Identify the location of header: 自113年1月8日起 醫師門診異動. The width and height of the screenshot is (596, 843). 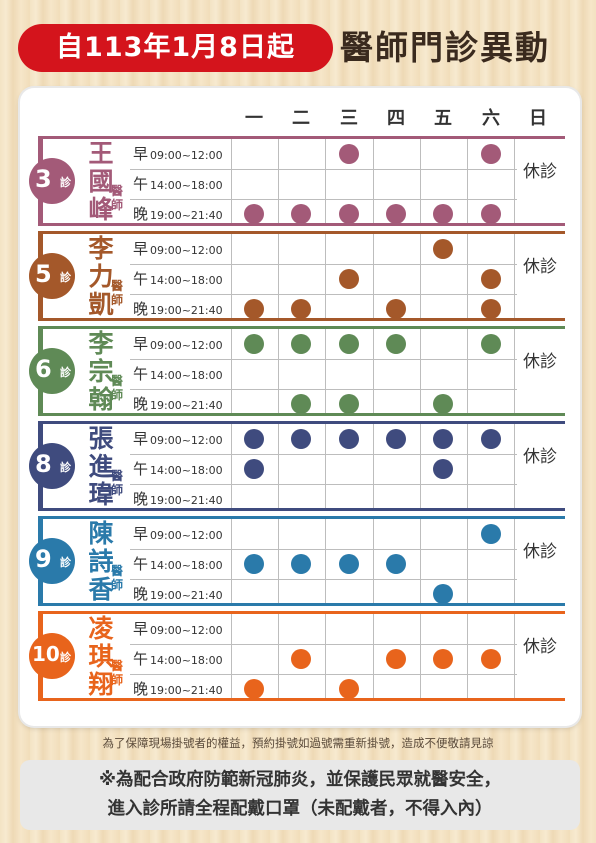
(298, 48).